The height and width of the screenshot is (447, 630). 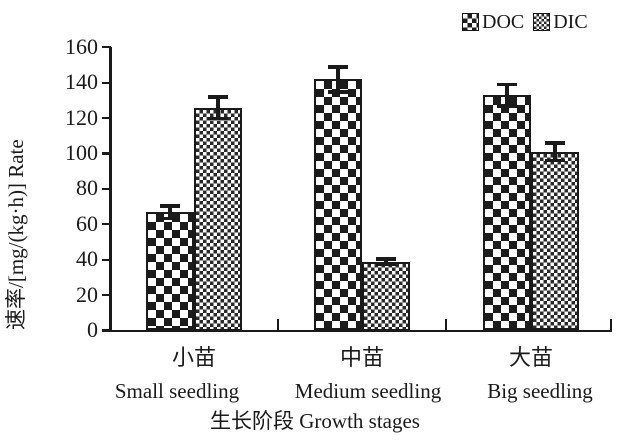 I want to click on y-tick-label-160: 160, so click(x=81, y=46).